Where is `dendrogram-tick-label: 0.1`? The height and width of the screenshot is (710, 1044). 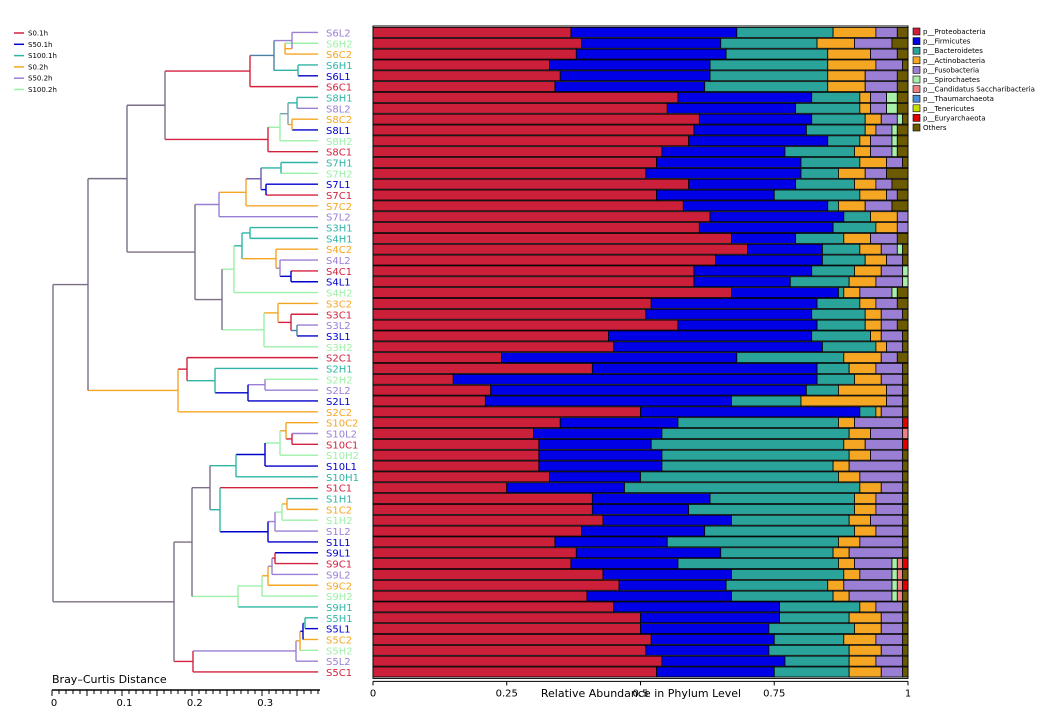
dendrogram-tick-label: 0.1 is located at coordinates (124, 703).